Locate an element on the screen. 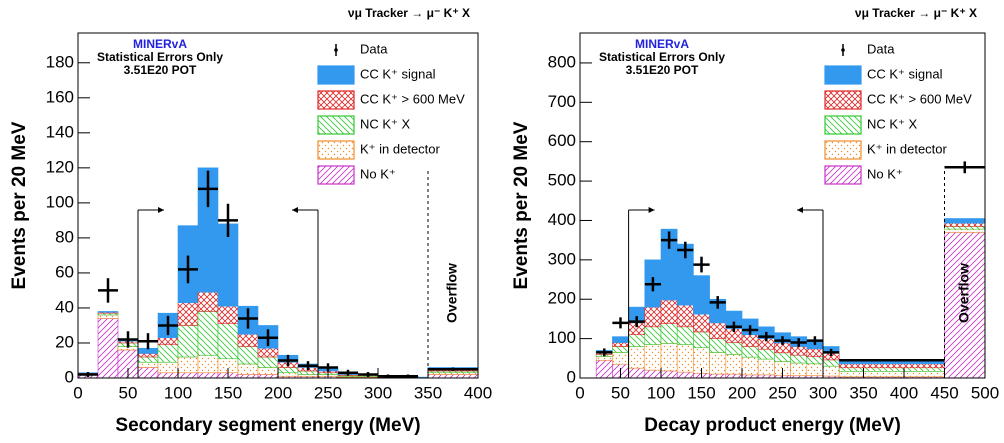 The image size is (1004, 443). y-tick-label: 600 is located at coordinates (562, 140).